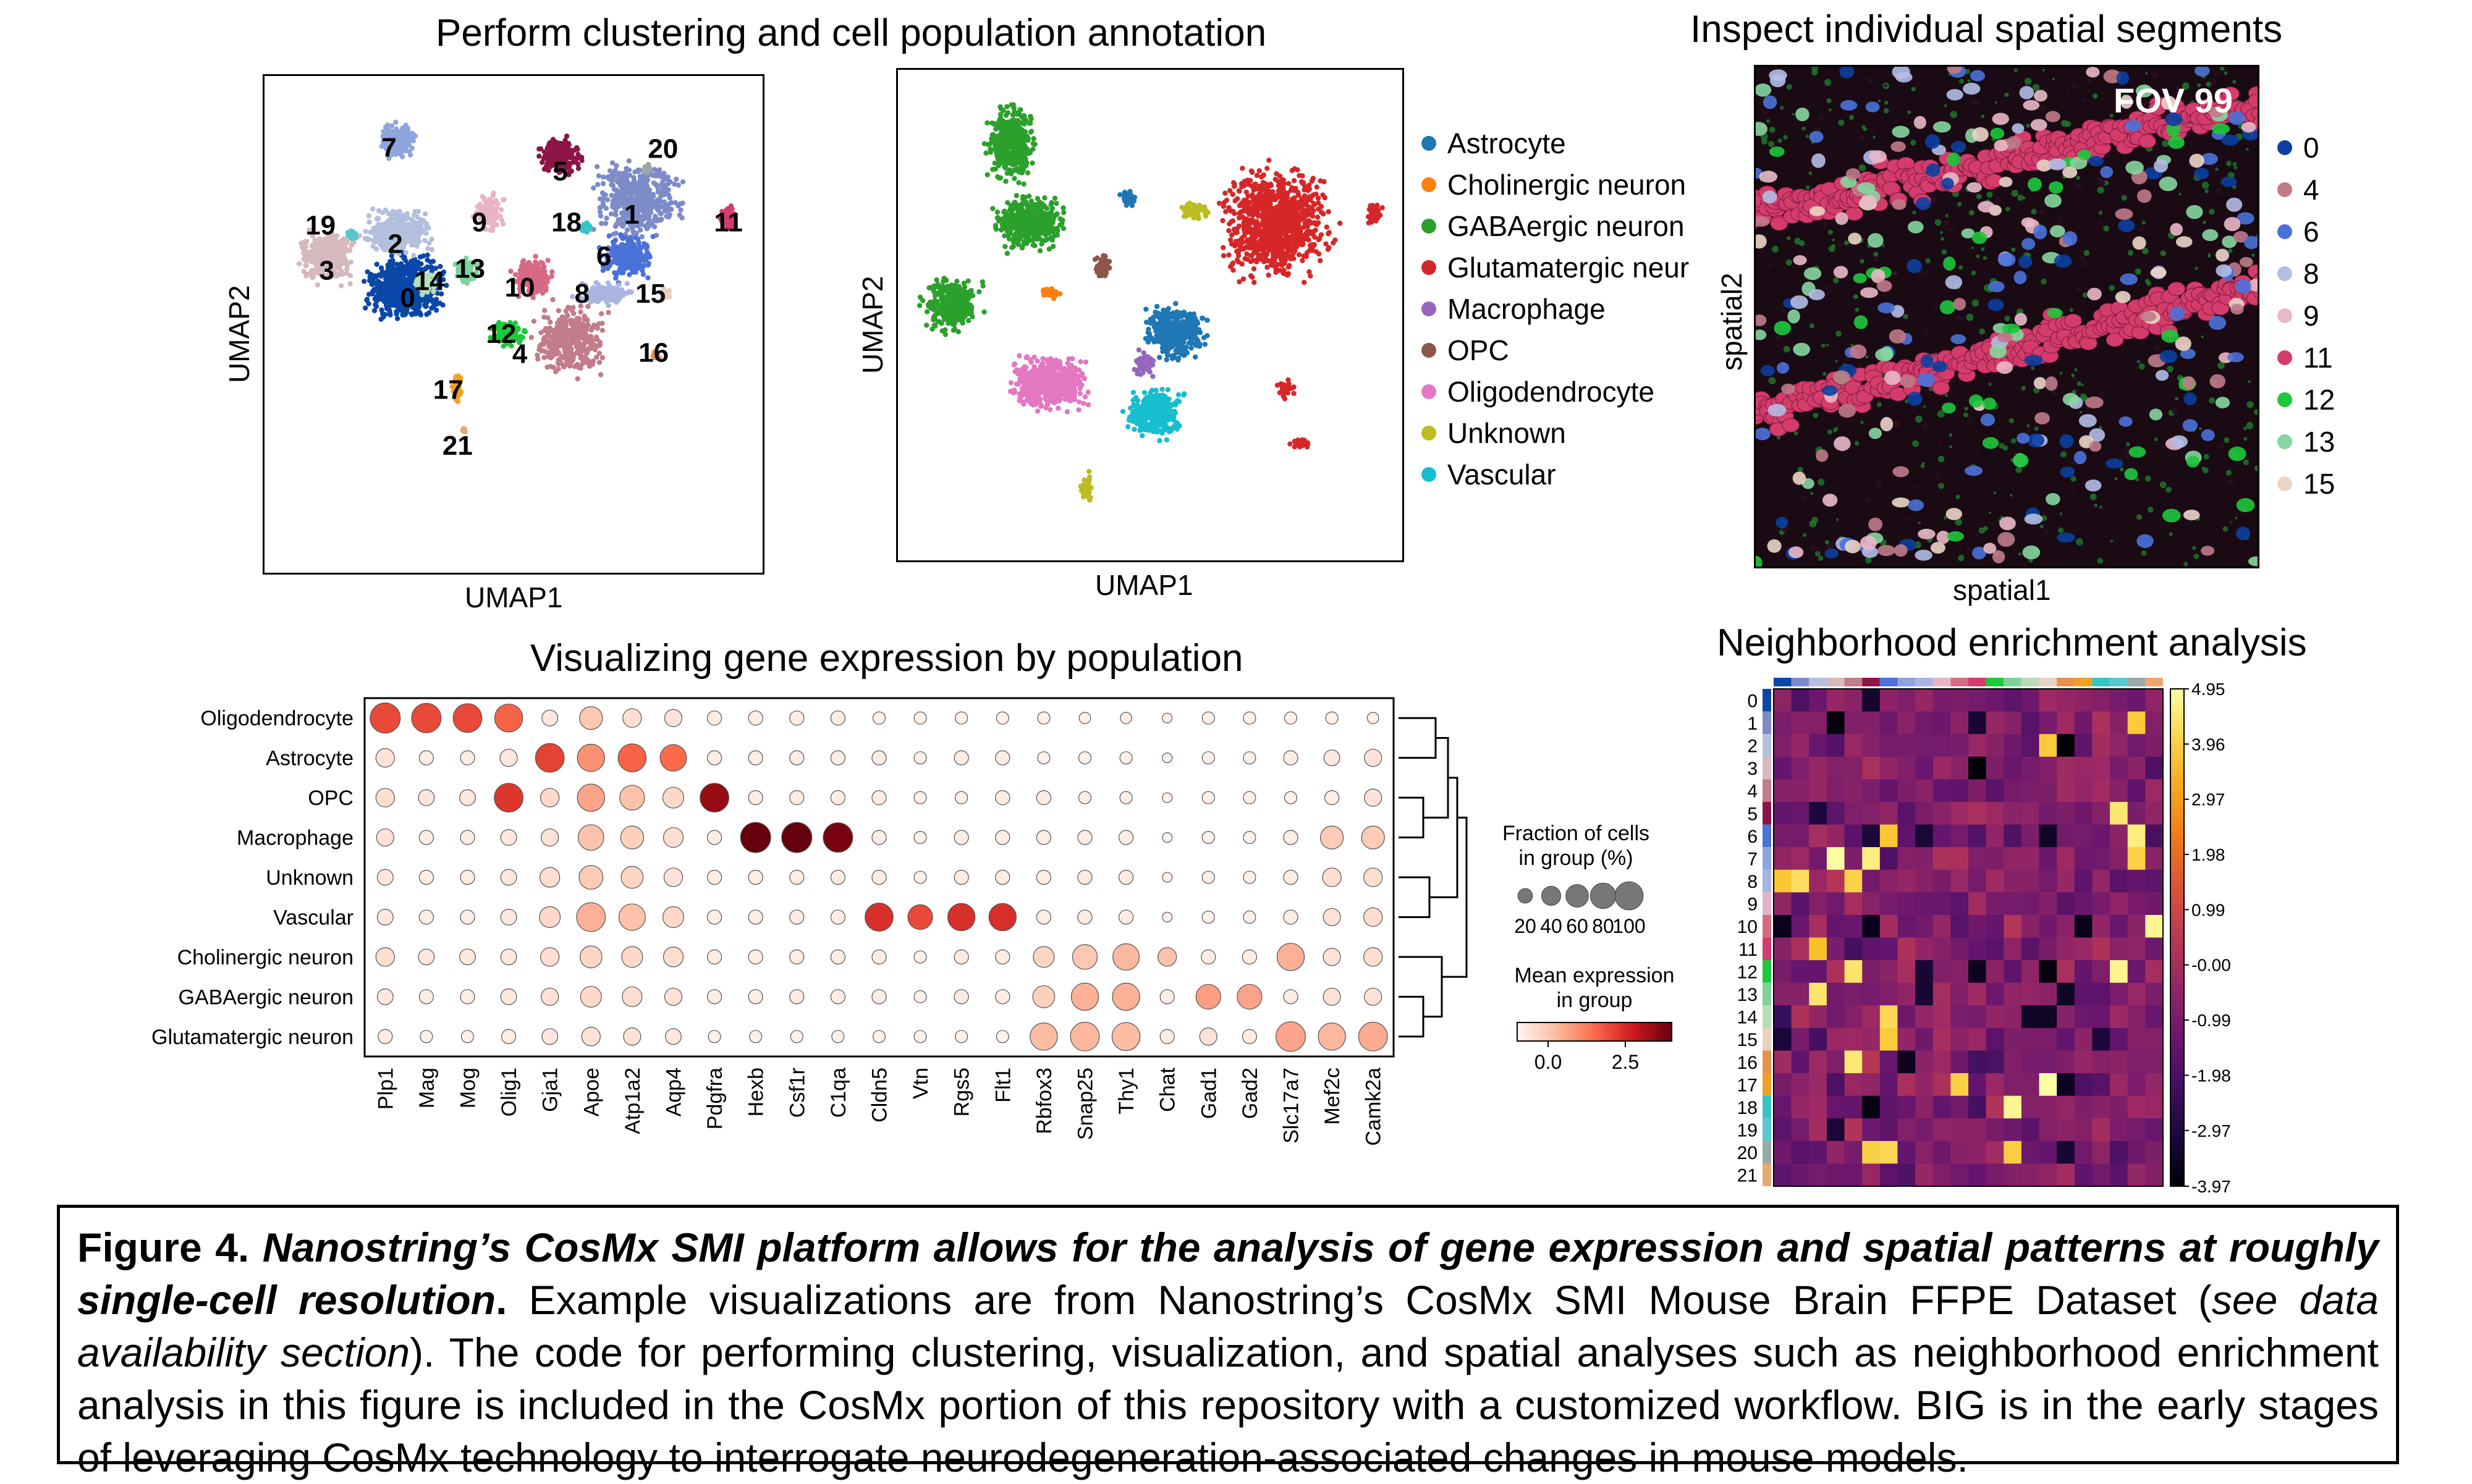 The image size is (2472, 1484). I want to click on celltype-legend-item: Glutamatergic neur, so click(1555, 267).